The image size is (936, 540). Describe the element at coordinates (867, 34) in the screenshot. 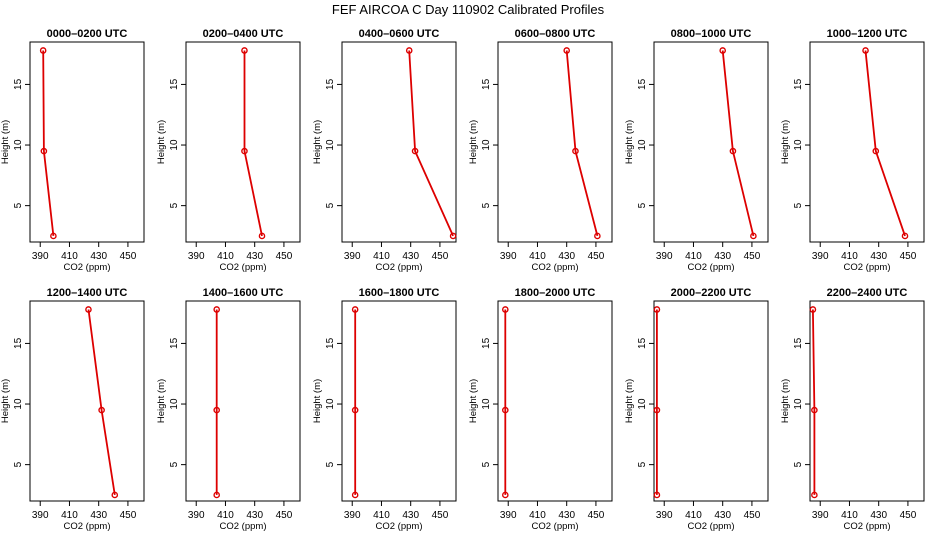

I see `panel-title: 1000–1200 UTC` at that location.